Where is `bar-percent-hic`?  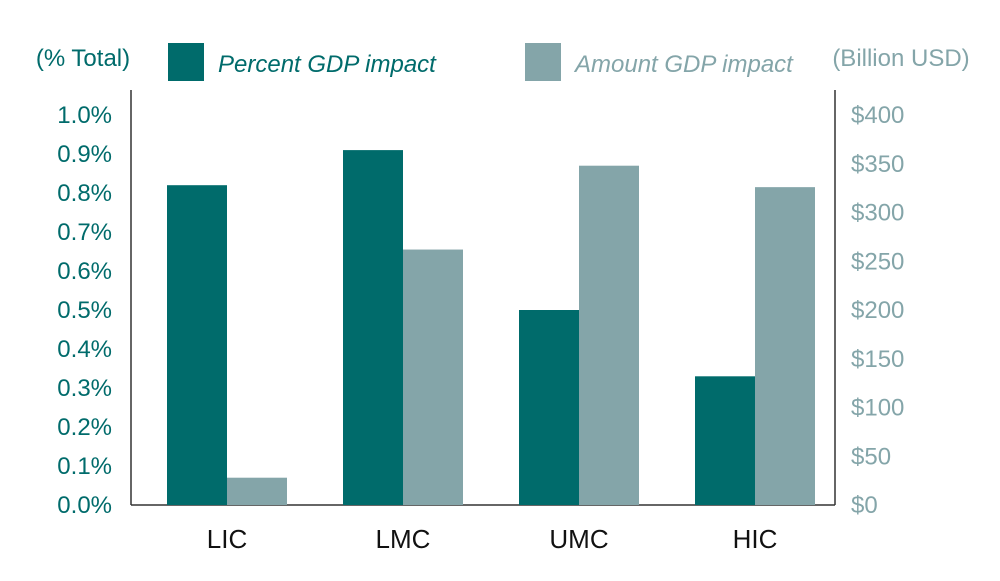
bar-percent-hic is located at coordinates (725, 440).